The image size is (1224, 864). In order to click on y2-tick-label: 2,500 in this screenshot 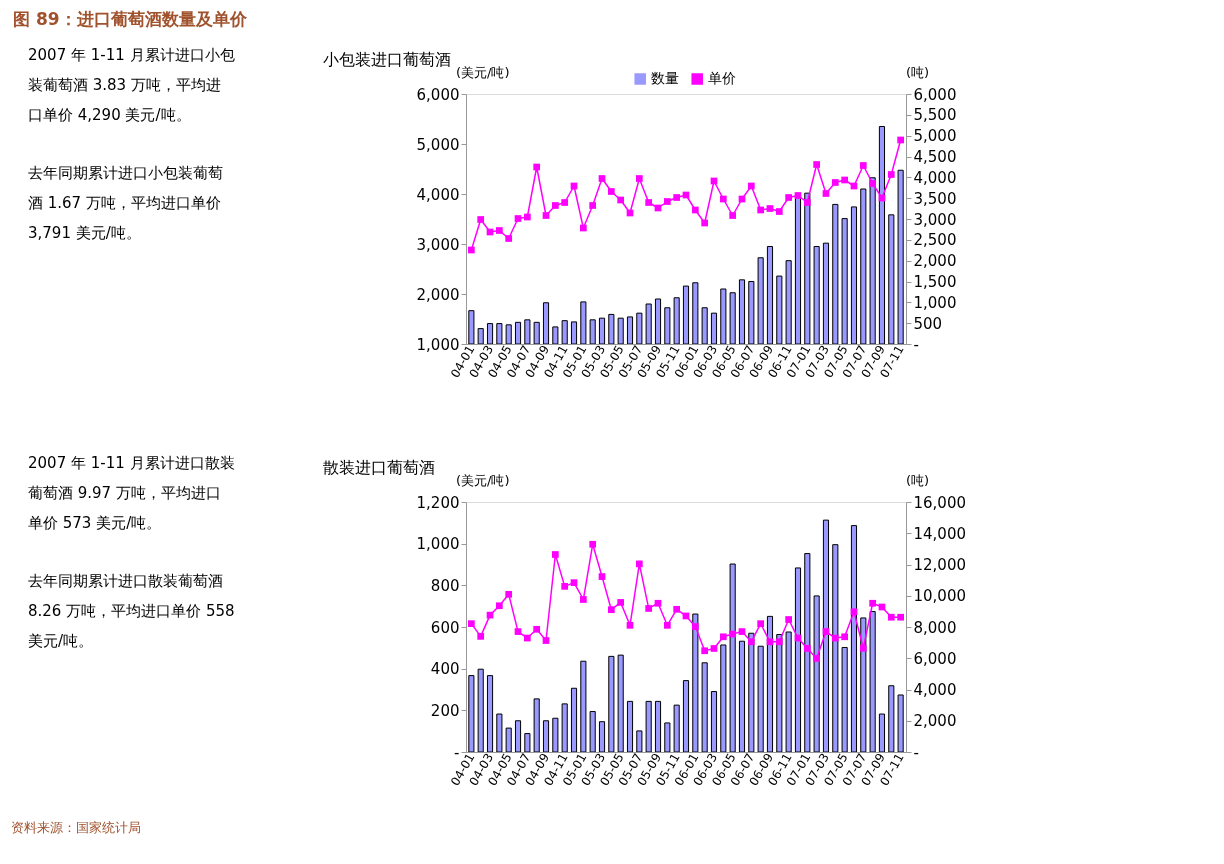, I will do `click(935, 240)`.